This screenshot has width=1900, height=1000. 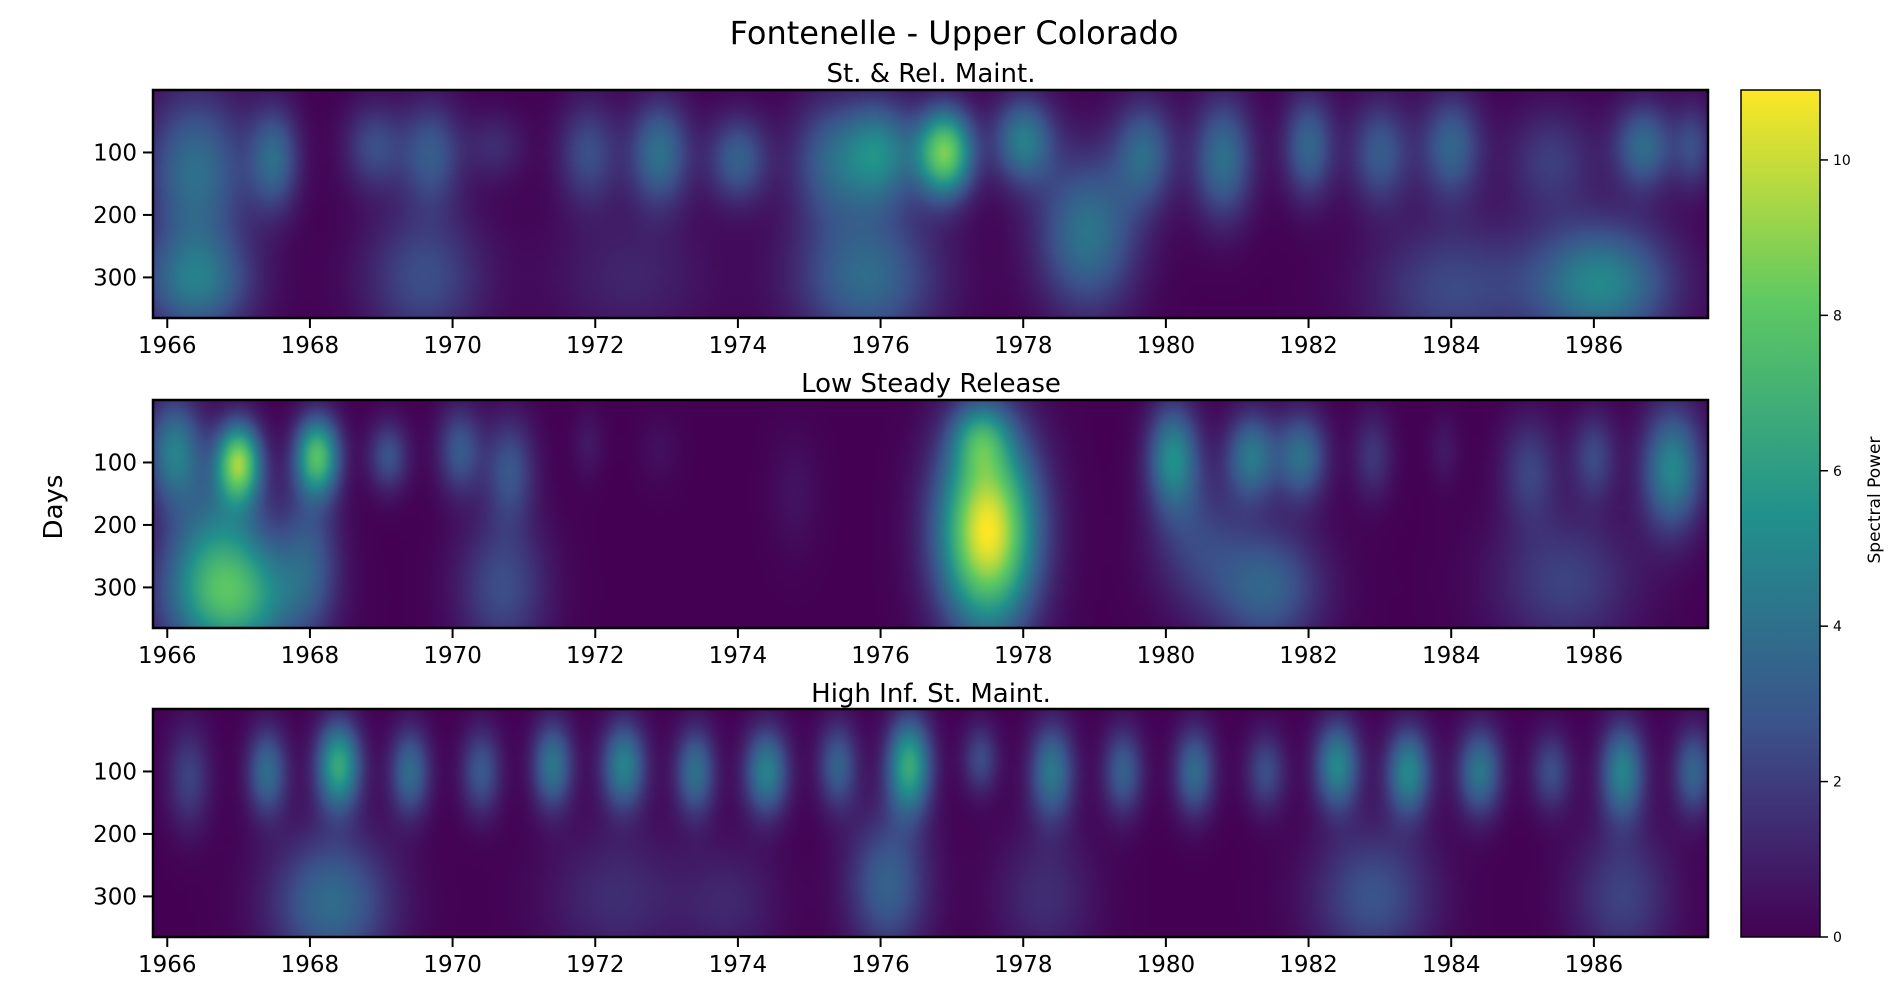 I want to click on colorbar-gradient, so click(x=1780, y=513).